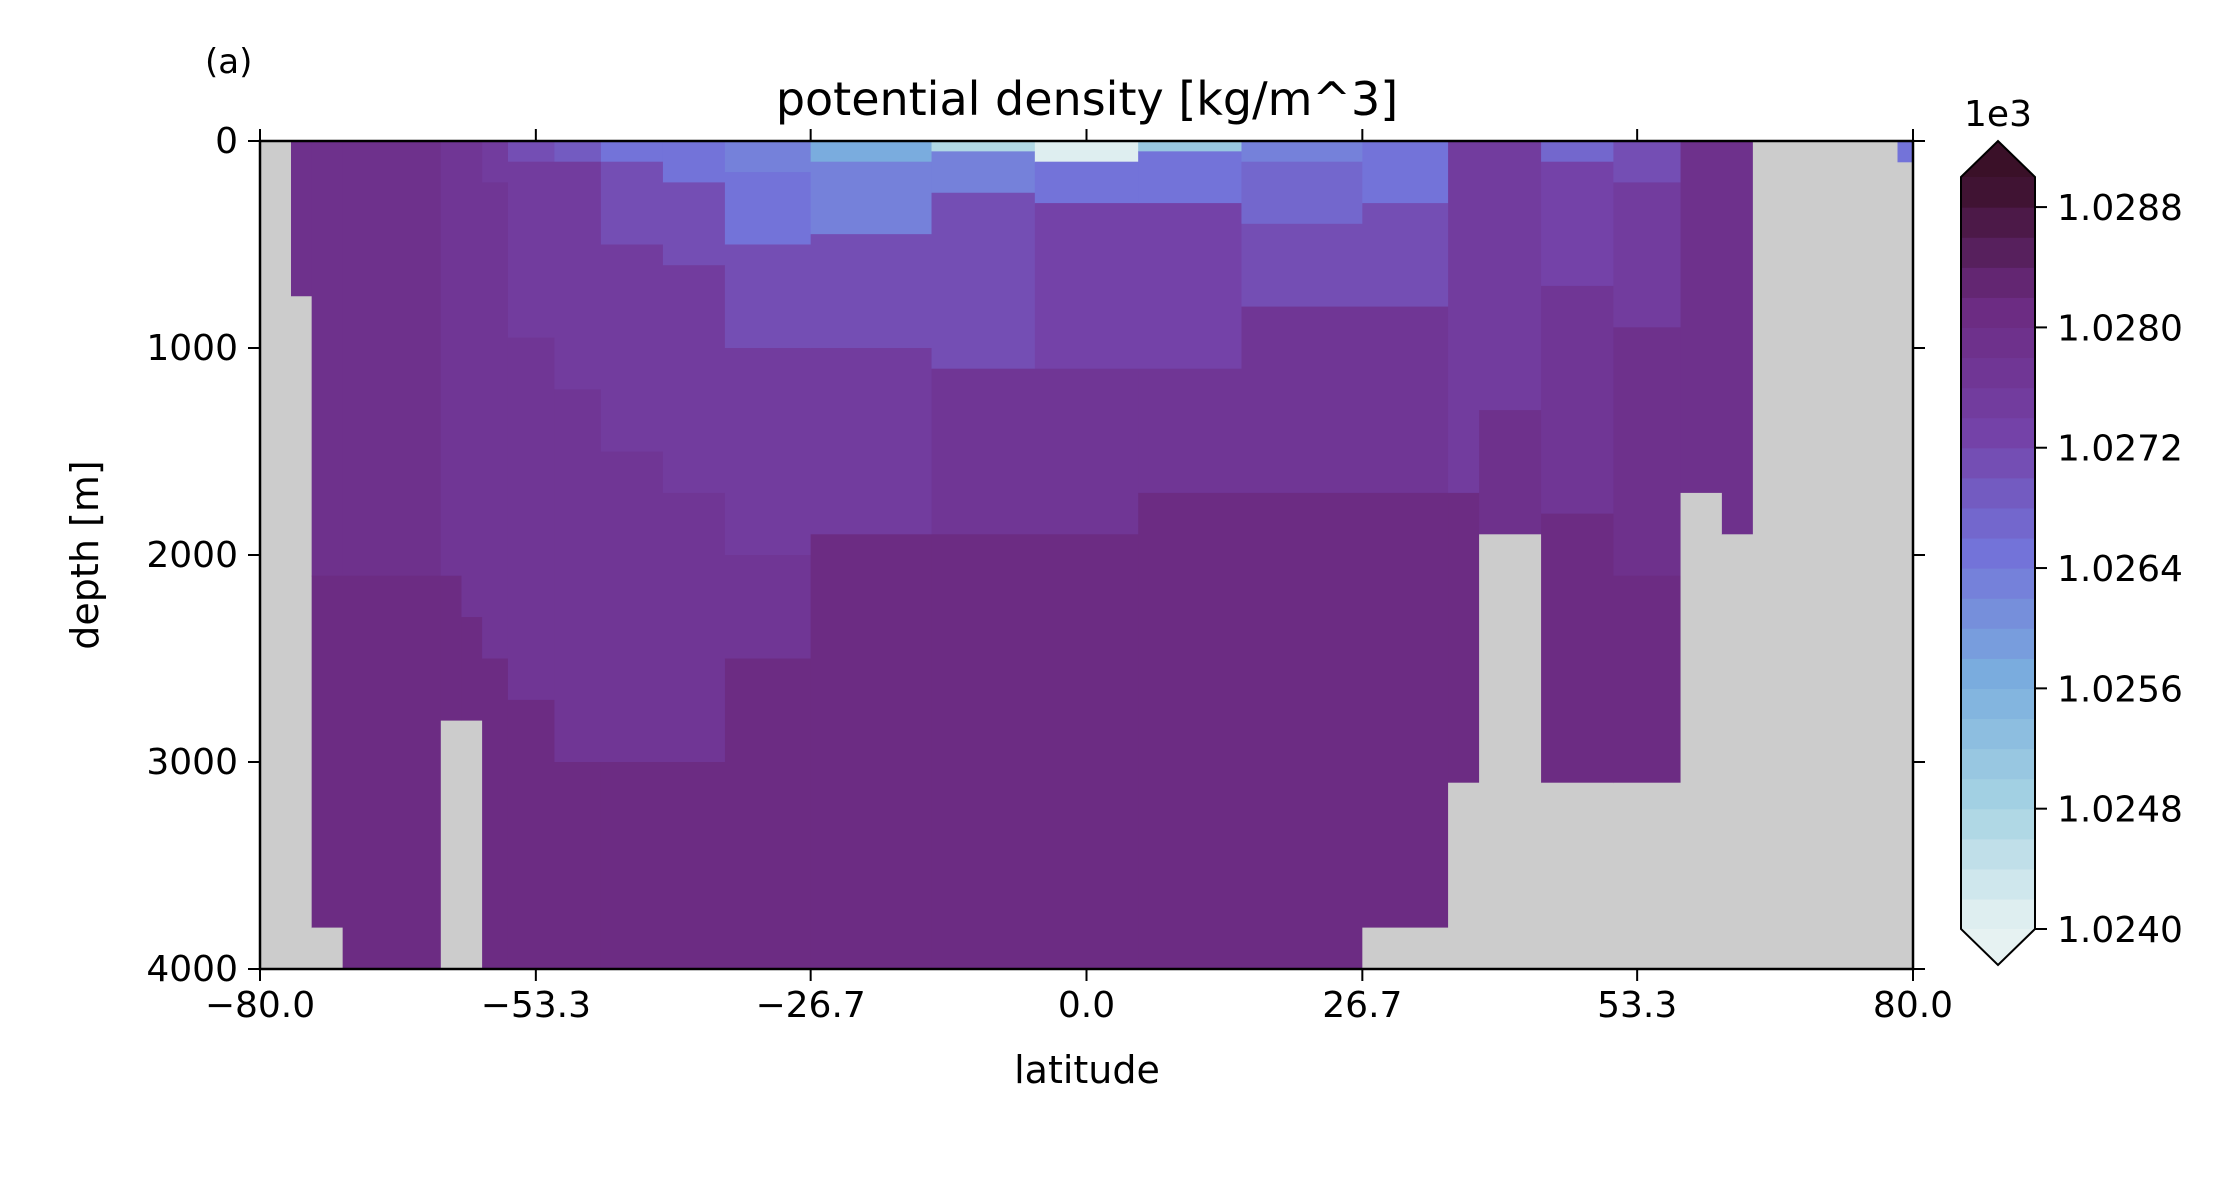  I want to click on colorbar-offset-label: 1e3, so click(1998, 114).